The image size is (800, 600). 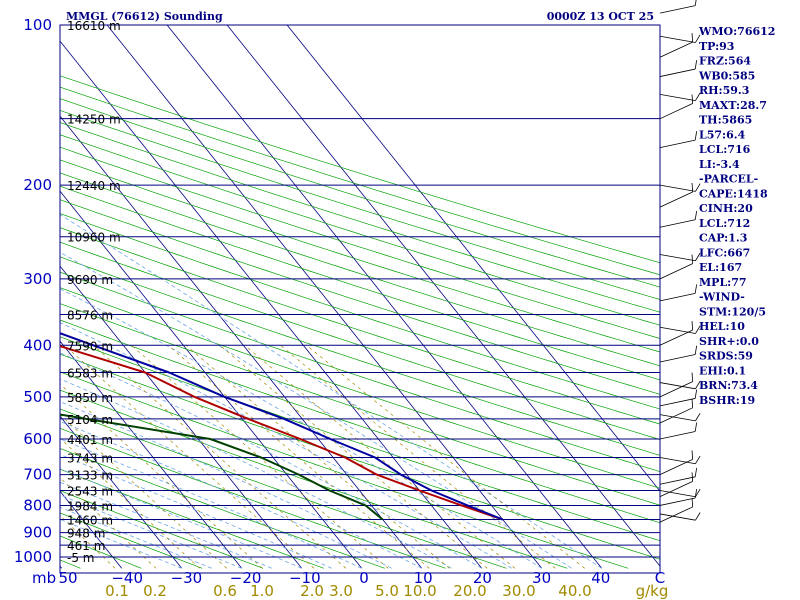 I want to click on index-value: WB0:585, so click(x=726, y=75).